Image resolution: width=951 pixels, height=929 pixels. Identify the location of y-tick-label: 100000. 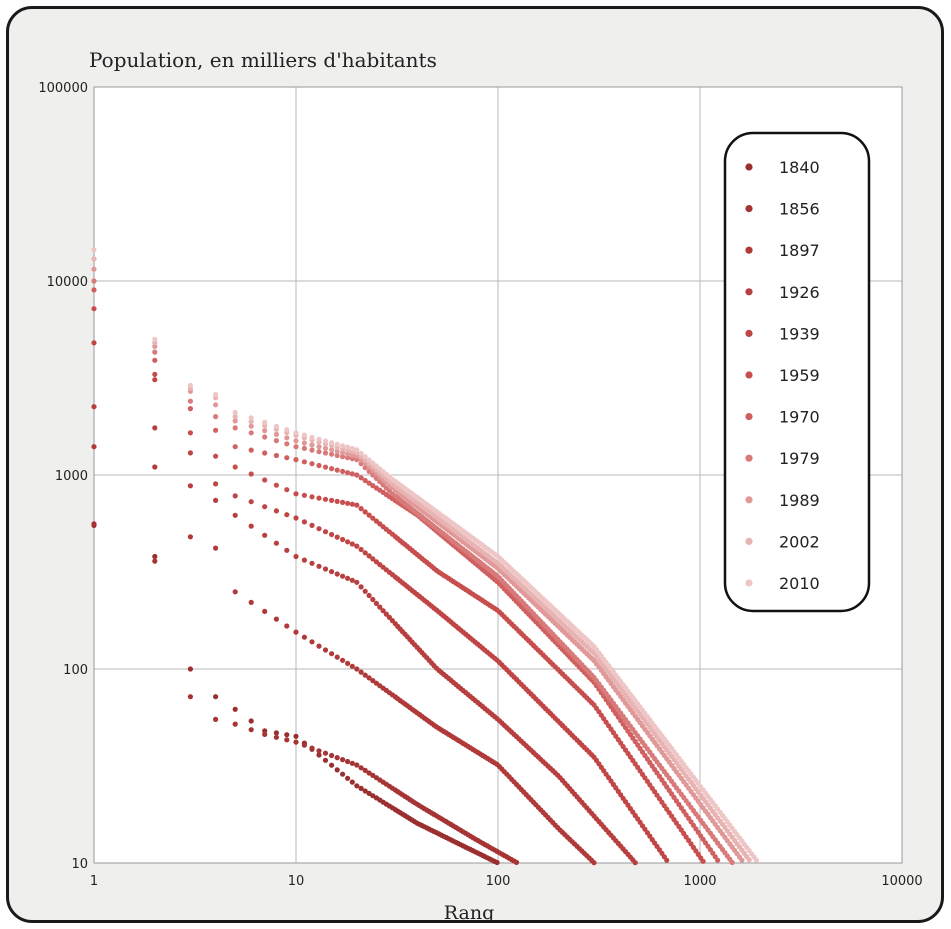
(63, 88).